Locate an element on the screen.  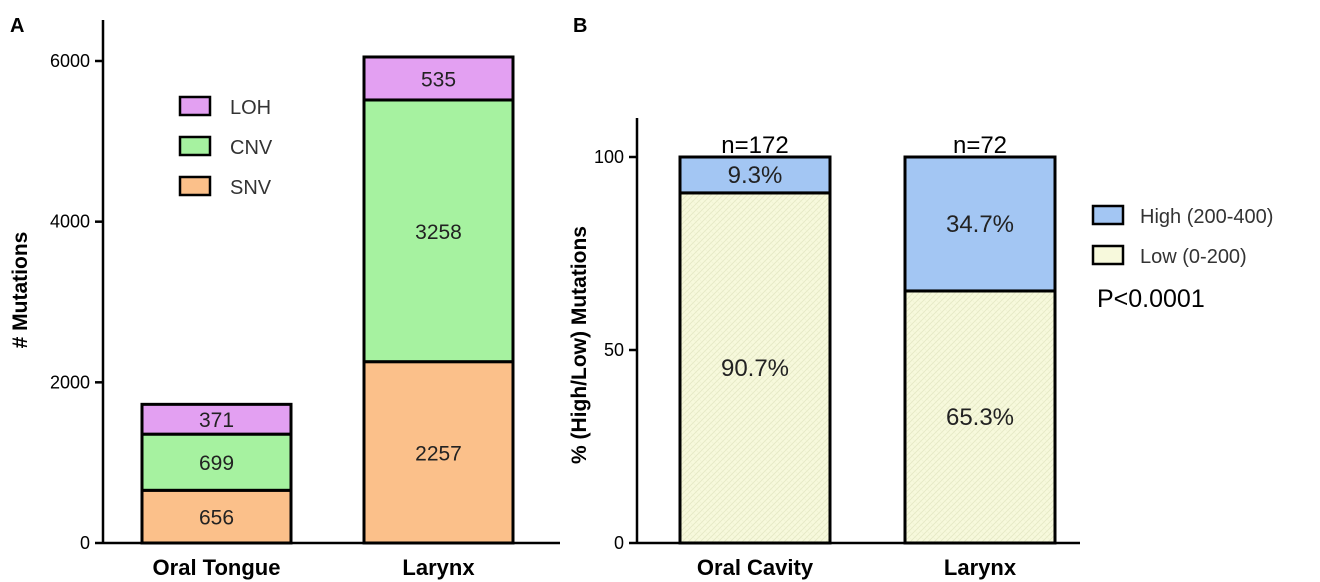
legend-swatch-snv is located at coordinates (195, 186).